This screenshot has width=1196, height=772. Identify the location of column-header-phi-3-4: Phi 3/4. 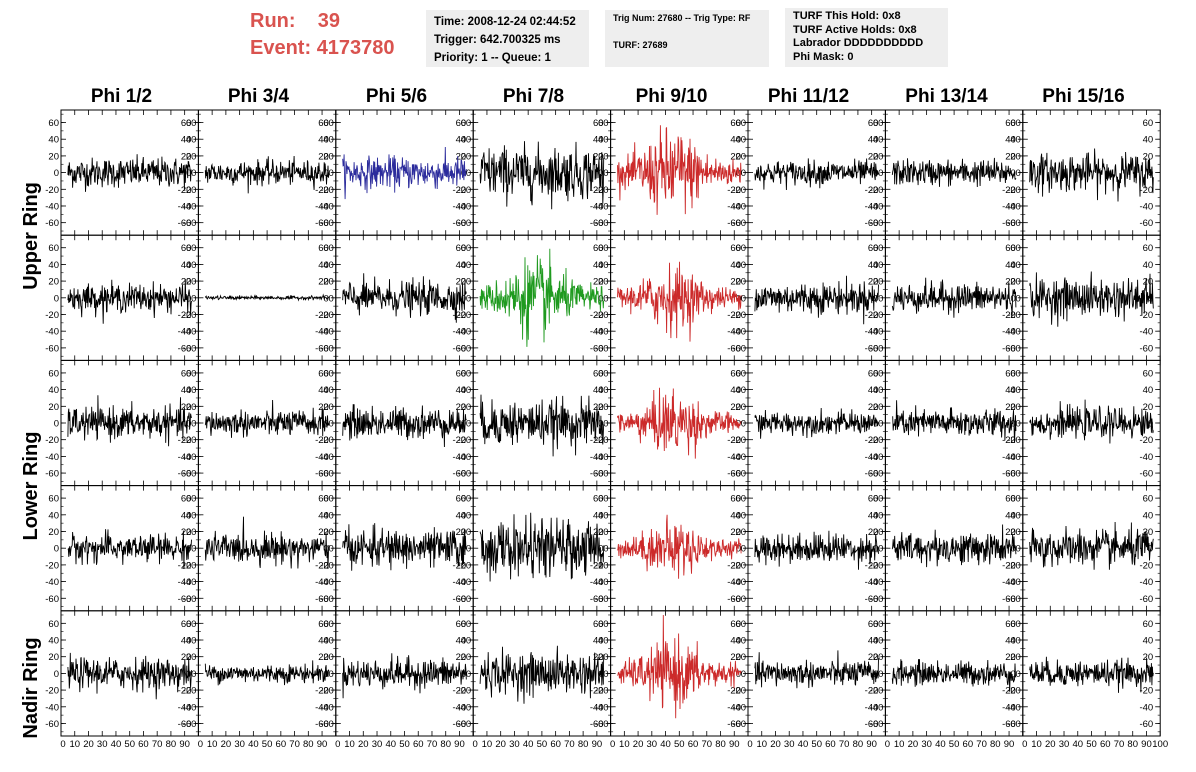
(258, 96).